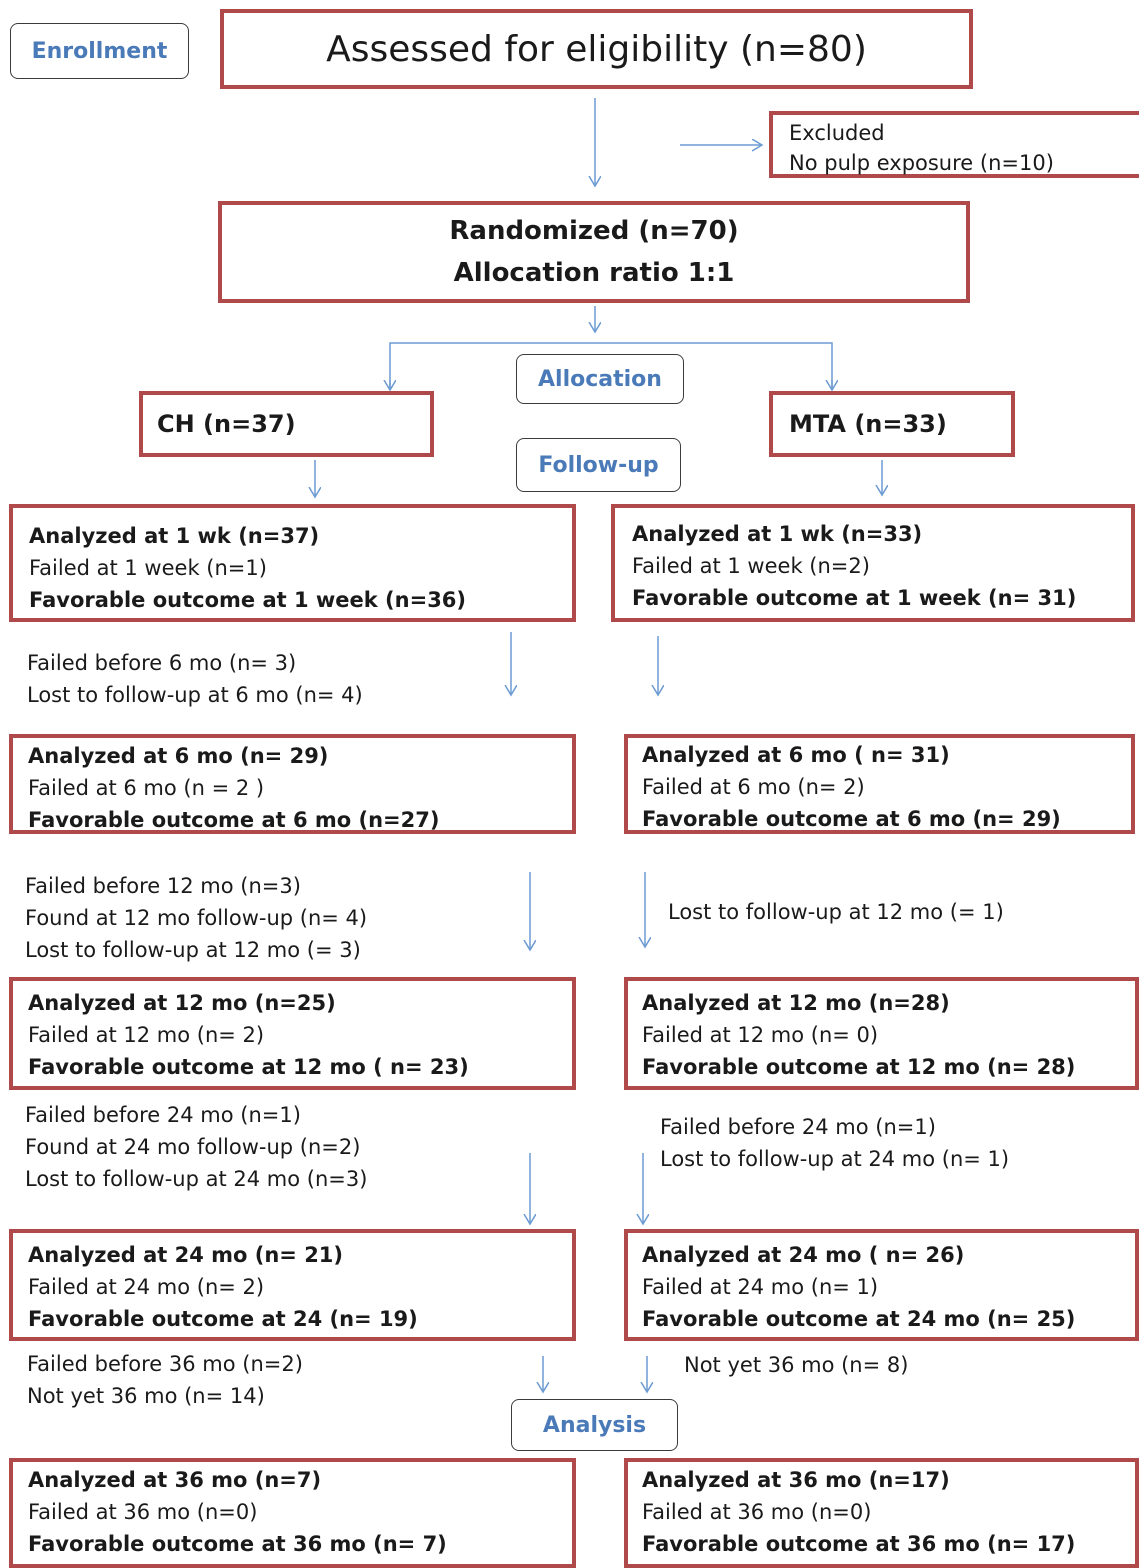 The image size is (1139, 1568). What do you see at coordinates (954, 144) in the screenshot?
I see `excluded-box: Excluded No pulp exposure (n=10)` at bounding box center [954, 144].